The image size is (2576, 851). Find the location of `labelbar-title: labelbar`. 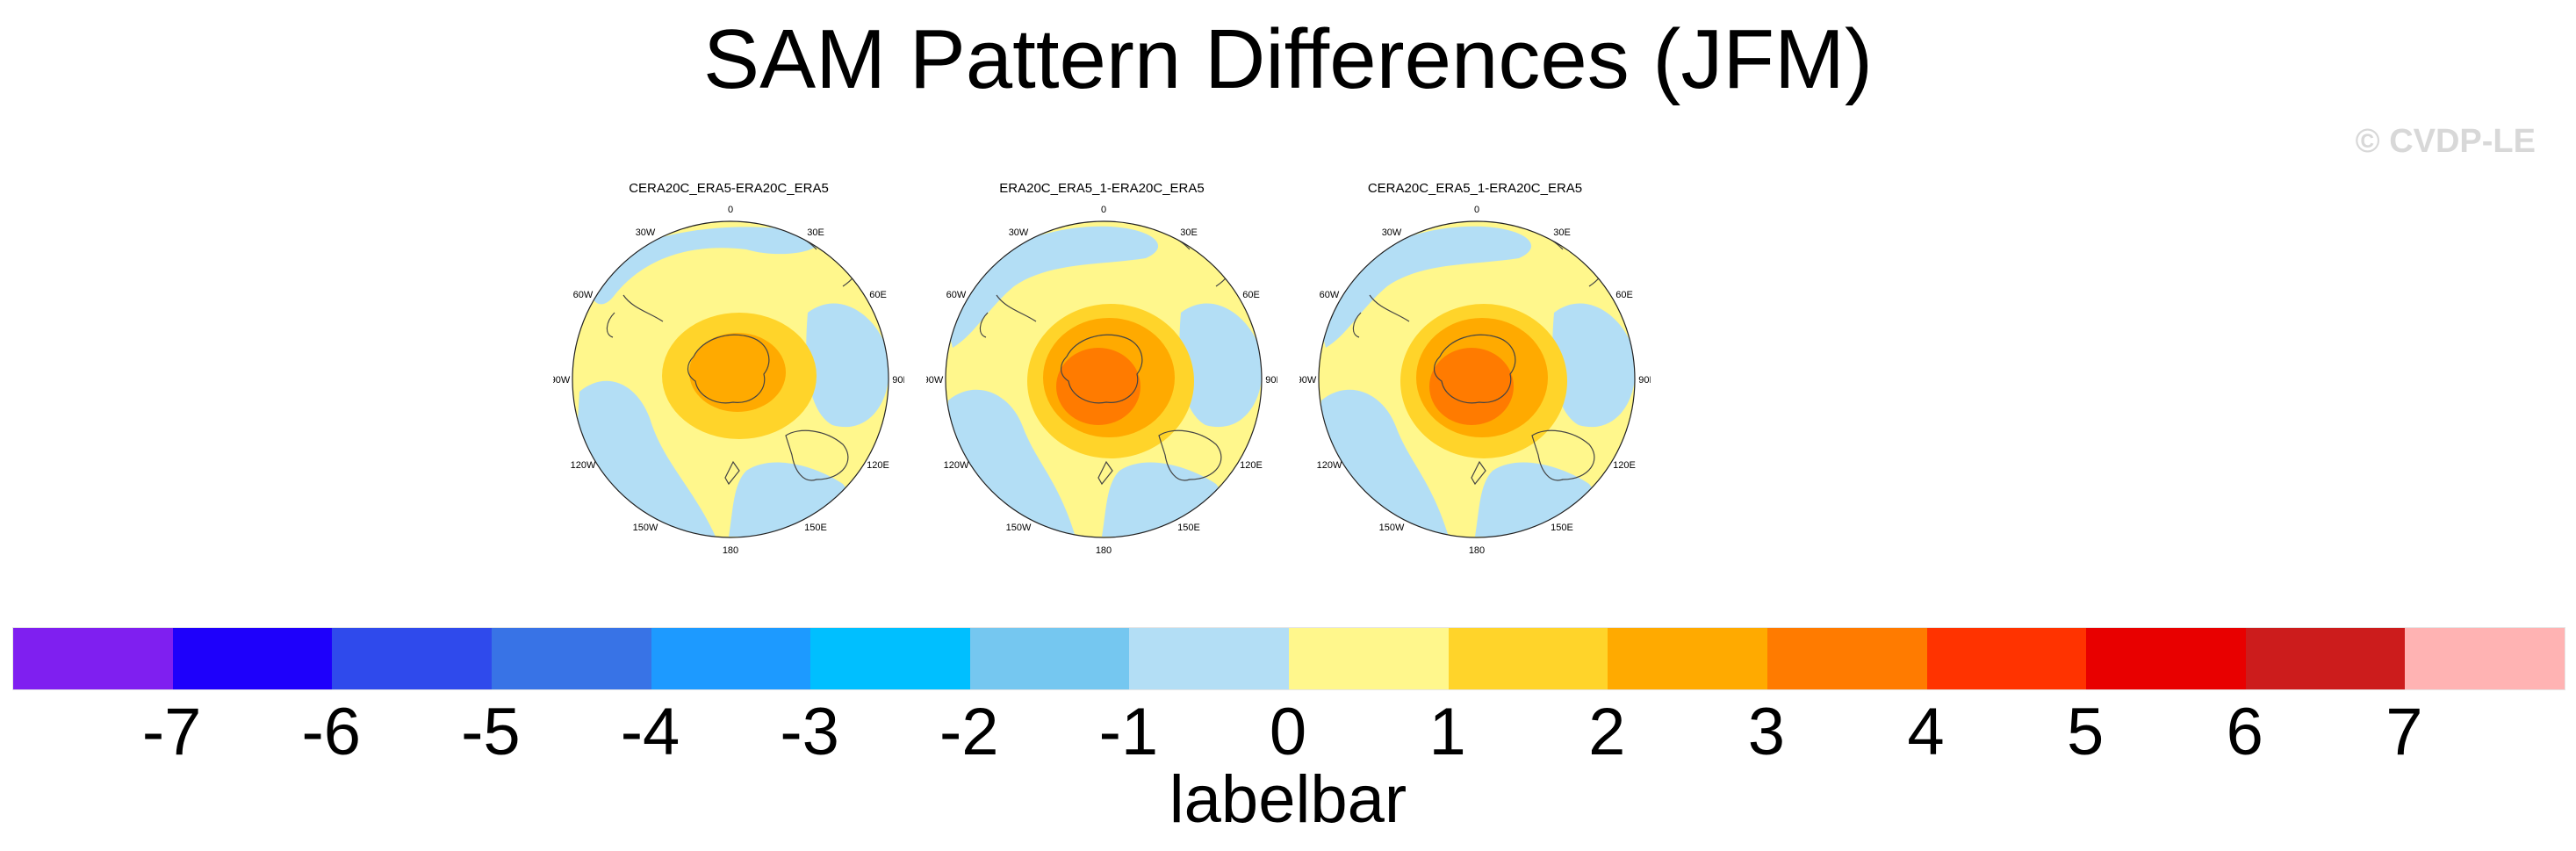

labelbar-title: labelbar is located at coordinates (1288, 799).